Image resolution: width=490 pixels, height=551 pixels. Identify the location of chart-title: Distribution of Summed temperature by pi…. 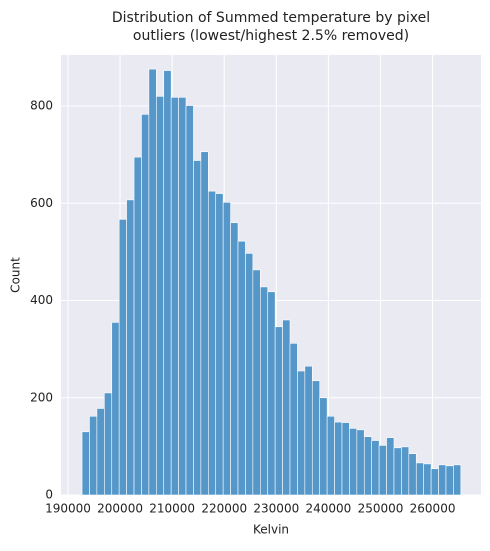
(271, 18).